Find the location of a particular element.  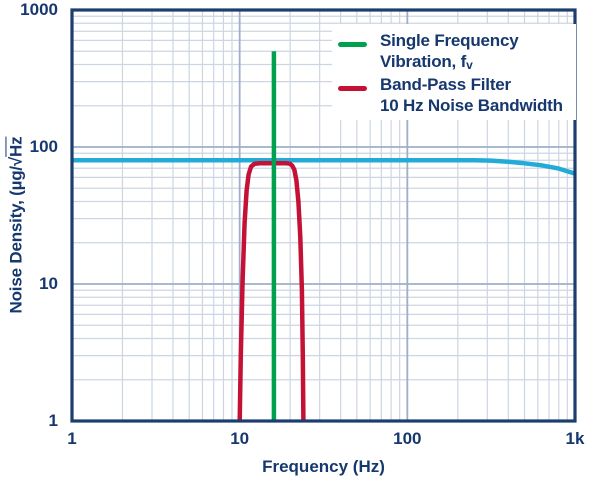

x-tick-label-100: 100 is located at coordinates (407, 438).